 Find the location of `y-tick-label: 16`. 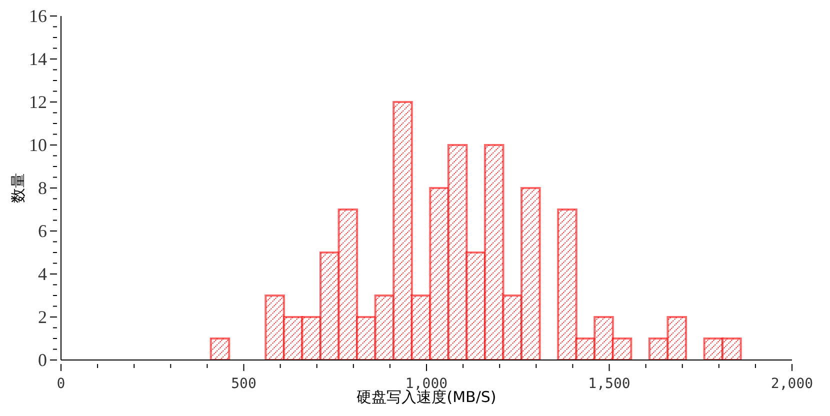

y-tick-label: 16 is located at coordinates (38, 16).